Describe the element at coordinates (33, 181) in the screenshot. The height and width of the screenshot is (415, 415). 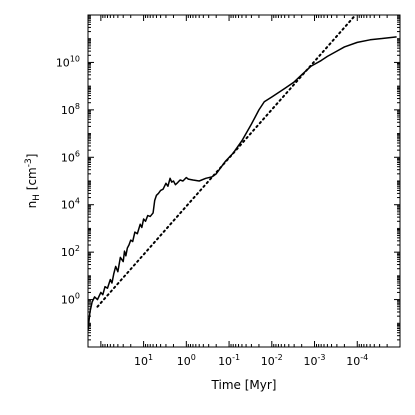
I see `y-axis-label: nH [cm-3]` at that location.